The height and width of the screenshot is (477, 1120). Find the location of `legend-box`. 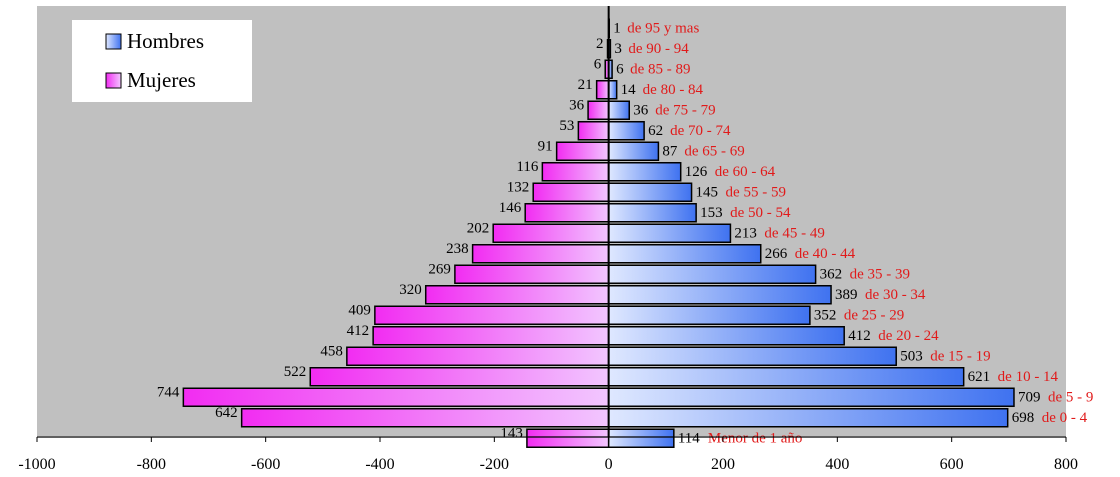

legend-box is located at coordinates (162, 61).